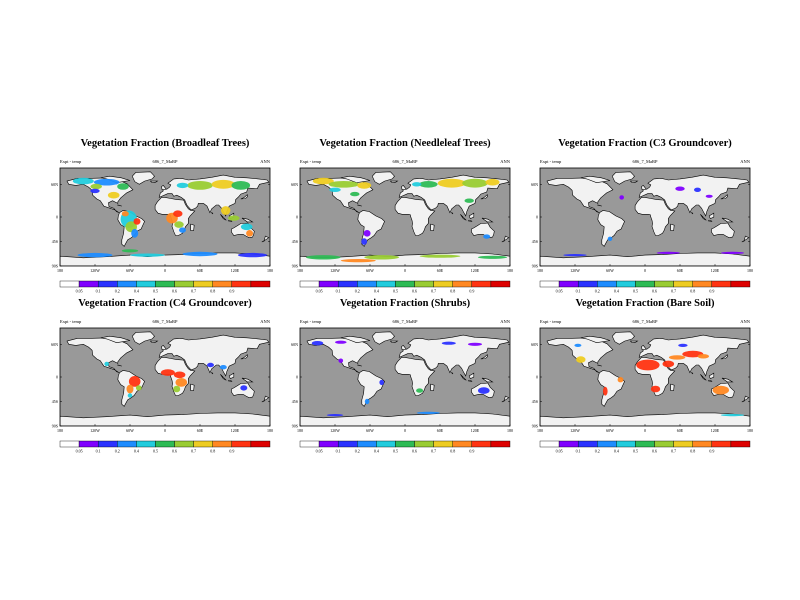 The height and width of the screenshot is (600, 800). I want to click on colorbar-label: 0.9, so click(711, 451).